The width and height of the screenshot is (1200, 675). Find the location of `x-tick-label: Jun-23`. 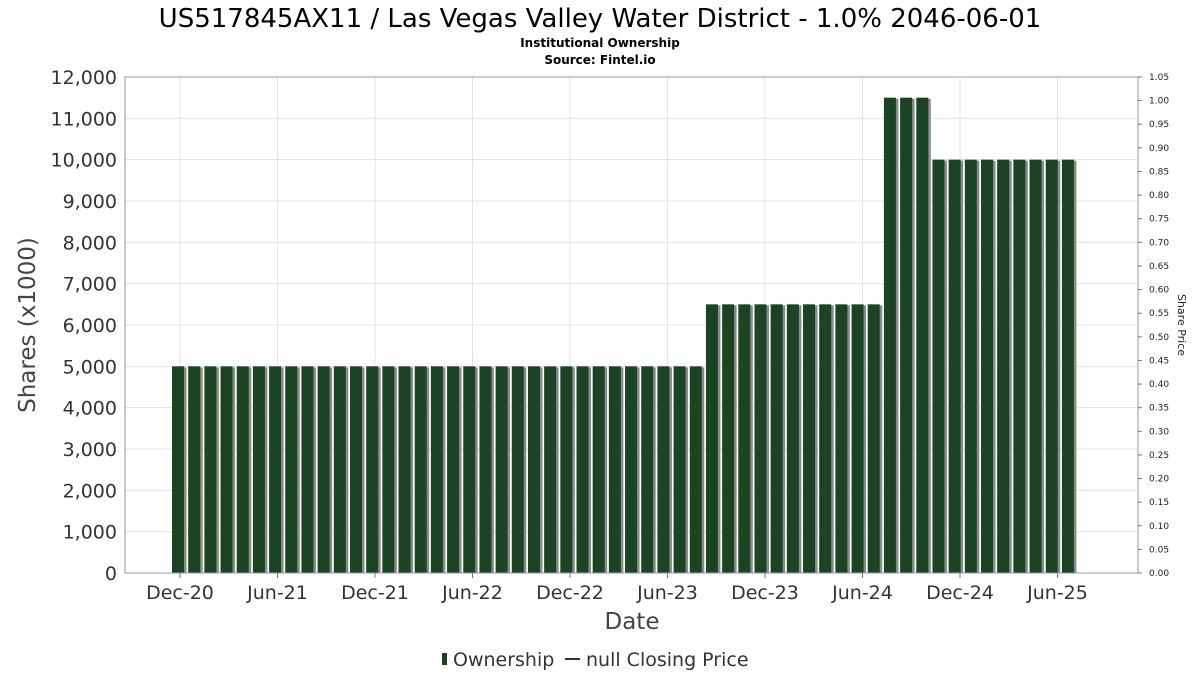

x-tick-label: Jun-23 is located at coordinates (667, 593).